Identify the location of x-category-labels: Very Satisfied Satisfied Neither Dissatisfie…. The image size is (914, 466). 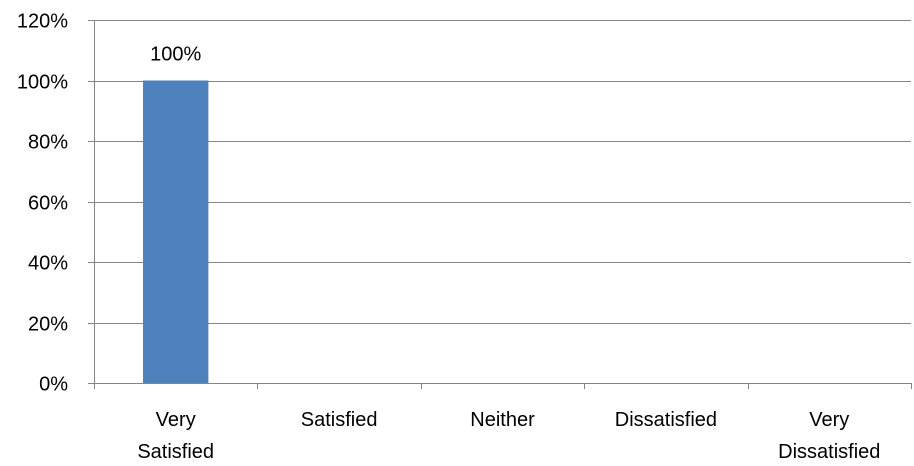
(508, 436).